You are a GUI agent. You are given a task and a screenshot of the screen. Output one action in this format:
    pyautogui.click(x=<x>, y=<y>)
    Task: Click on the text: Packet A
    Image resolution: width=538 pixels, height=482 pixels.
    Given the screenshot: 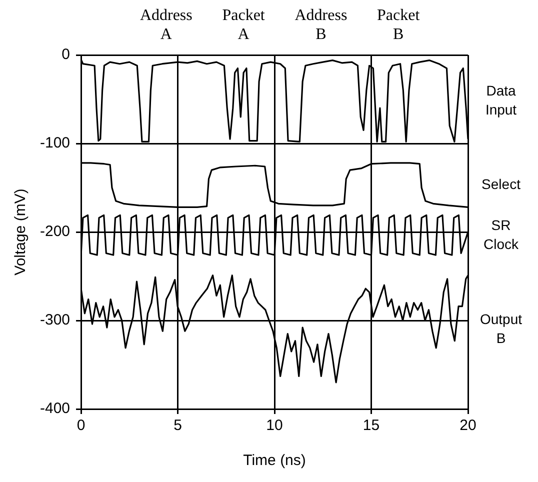 What is the action you would take?
    pyautogui.click(x=244, y=25)
    